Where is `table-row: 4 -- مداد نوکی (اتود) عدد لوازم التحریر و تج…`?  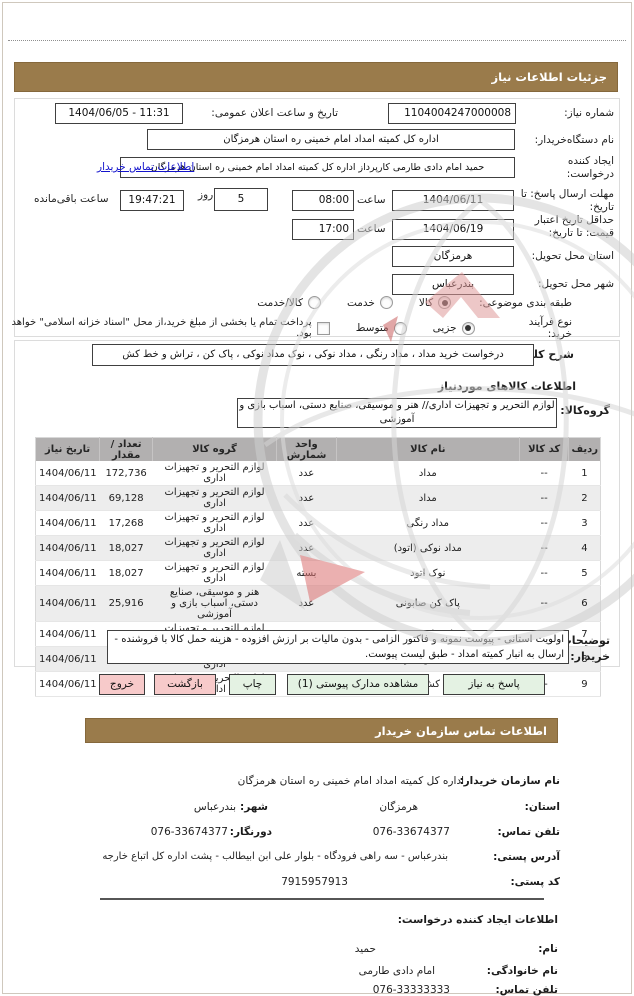
table-row: 4 -- مداد نوکی (اتود) عدد لوازم التحریر و تج… is located at coordinates (318, 548).